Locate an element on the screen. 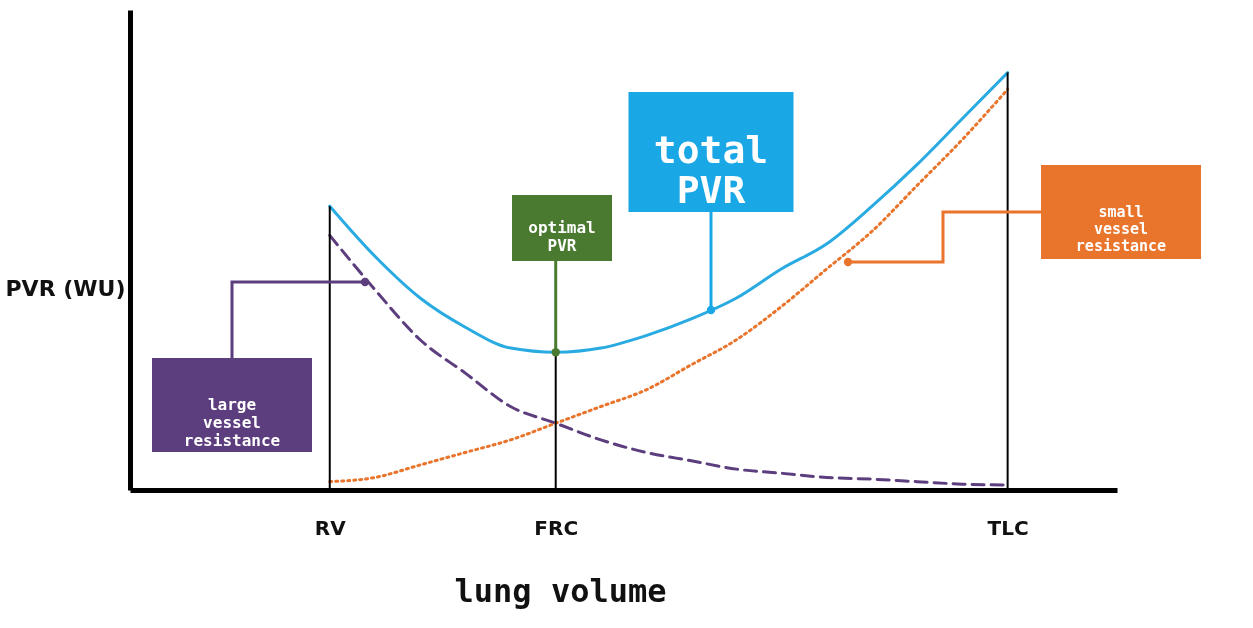 This screenshot has width=1253, height=628. y-axis-title: PVR (WU) is located at coordinates (65, 288).